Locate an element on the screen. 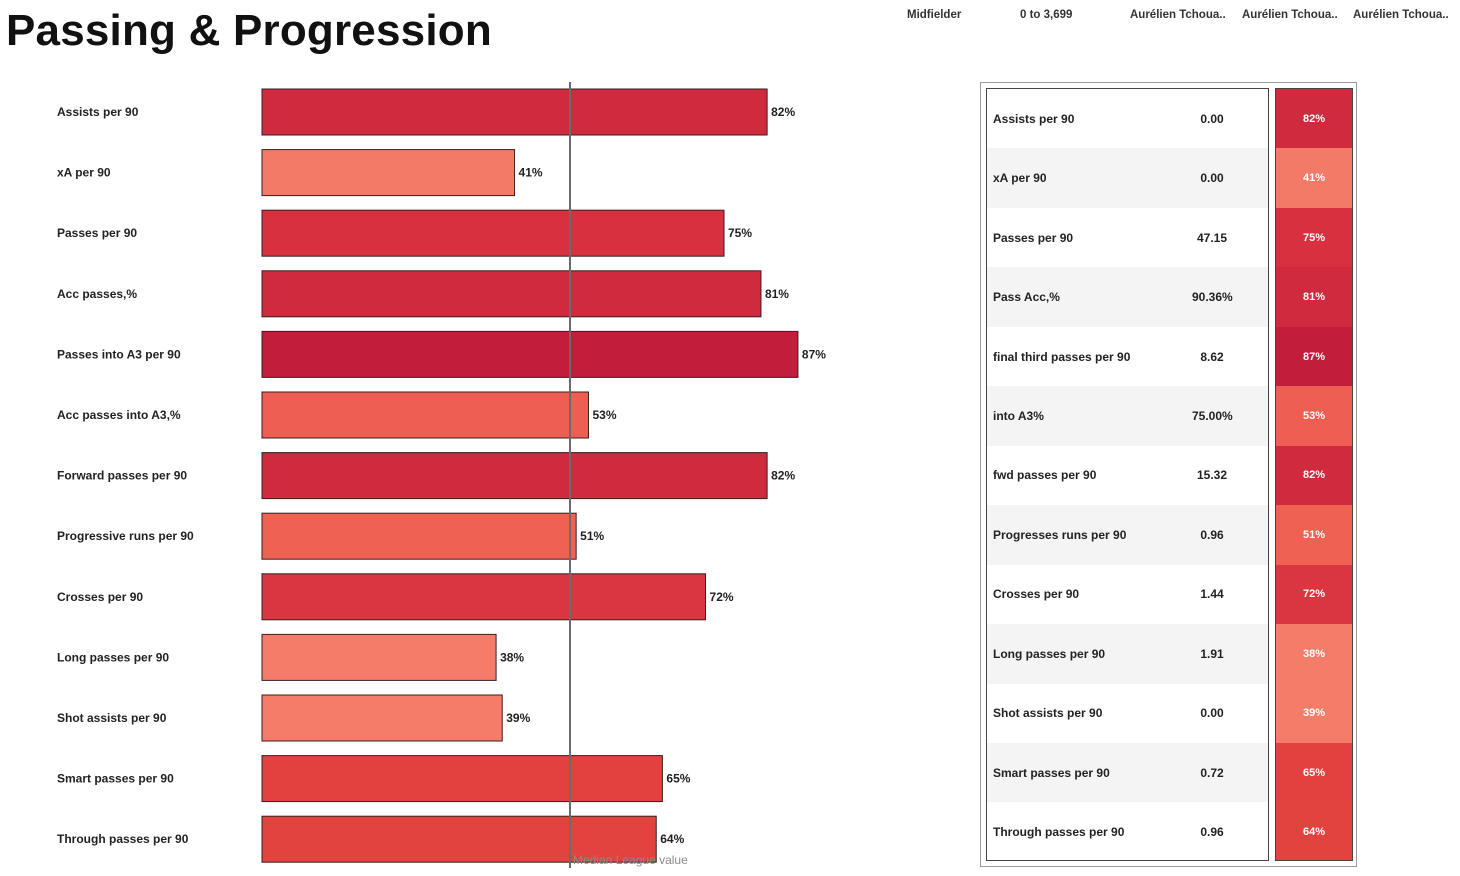 Image resolution: width=1460 pixels, height=876 pixels. median-label: Median League value is located at coordinates (630, 860).